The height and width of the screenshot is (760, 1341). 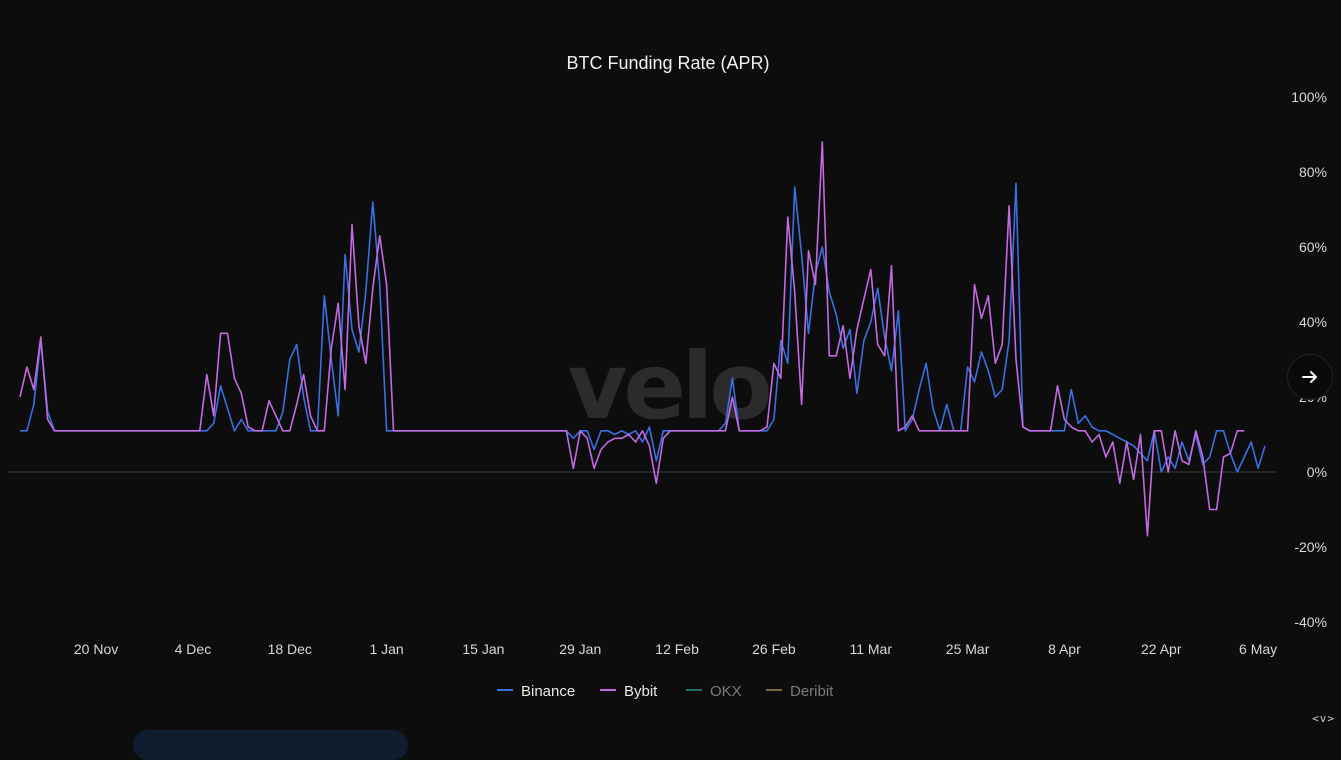 What do you see at coordinates (548, 691) in the screenshot?
I see `legend-label: Binance` at bounding box center [548, 691].